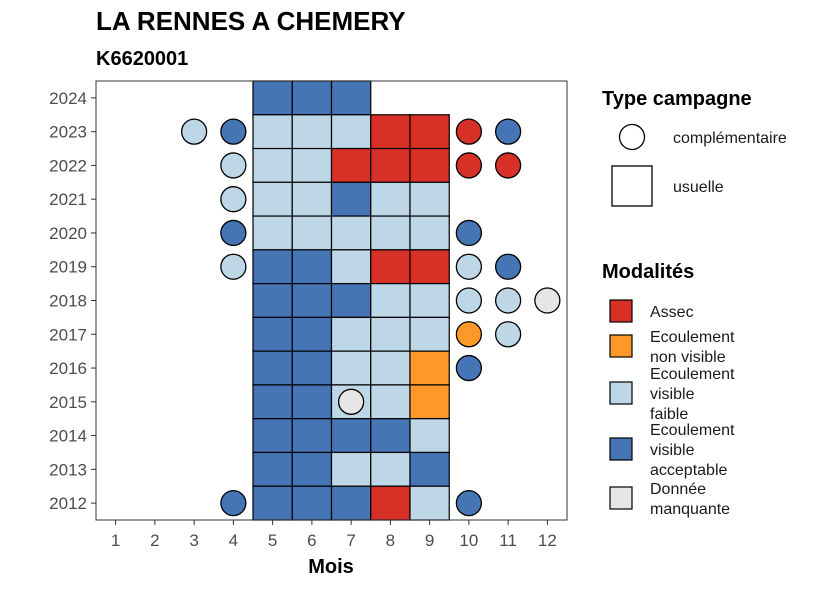  What do you see at coordinates (692, 347) in the screenshot?
I see `legend-label-ecoulement-non-visible: Ecoulement non visible` at bounding box center [692, 347].